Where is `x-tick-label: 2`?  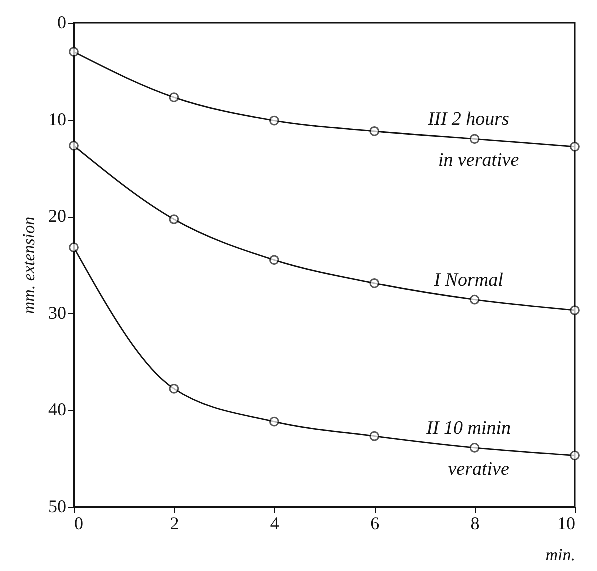
x-tick-label: 2 is located at coordinates (175, 524).